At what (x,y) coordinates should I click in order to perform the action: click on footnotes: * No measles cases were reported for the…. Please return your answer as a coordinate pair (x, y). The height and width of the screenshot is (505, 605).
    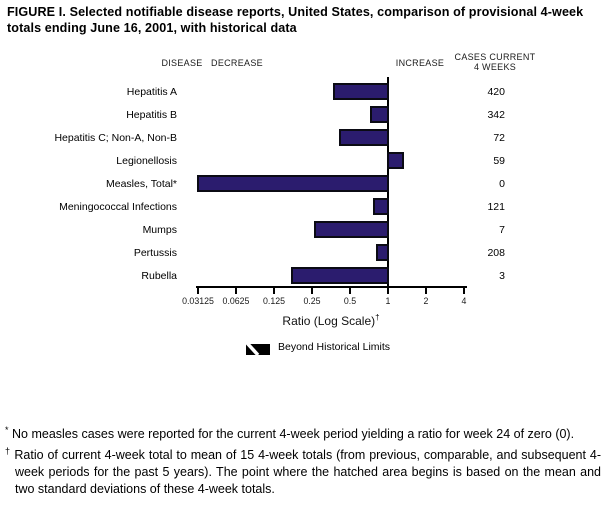
    Looking at the image, I should click on (303, 460).